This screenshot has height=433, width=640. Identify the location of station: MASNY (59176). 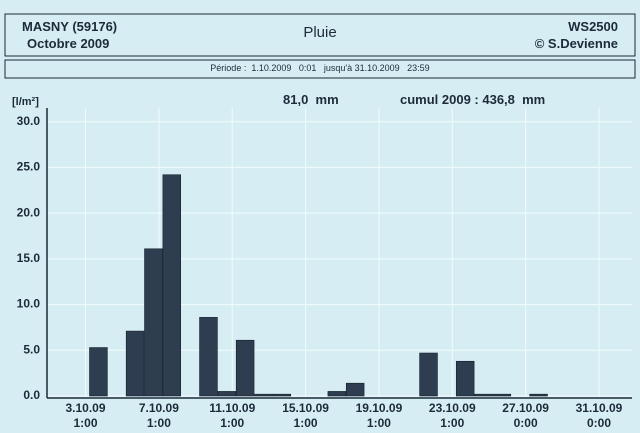
(70, 26).